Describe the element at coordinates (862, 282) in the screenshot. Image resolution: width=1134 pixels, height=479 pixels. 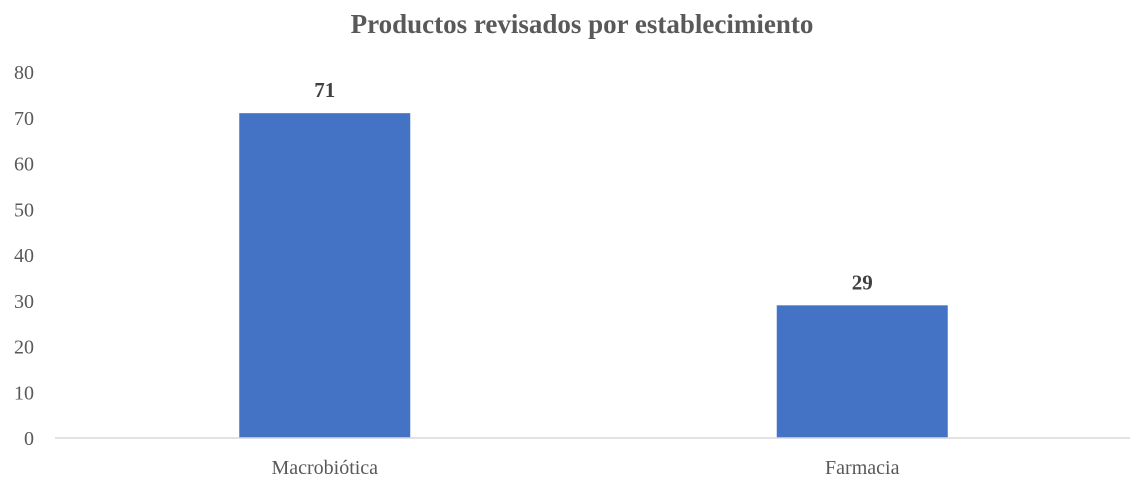
I see `data-label: 29` at that location.